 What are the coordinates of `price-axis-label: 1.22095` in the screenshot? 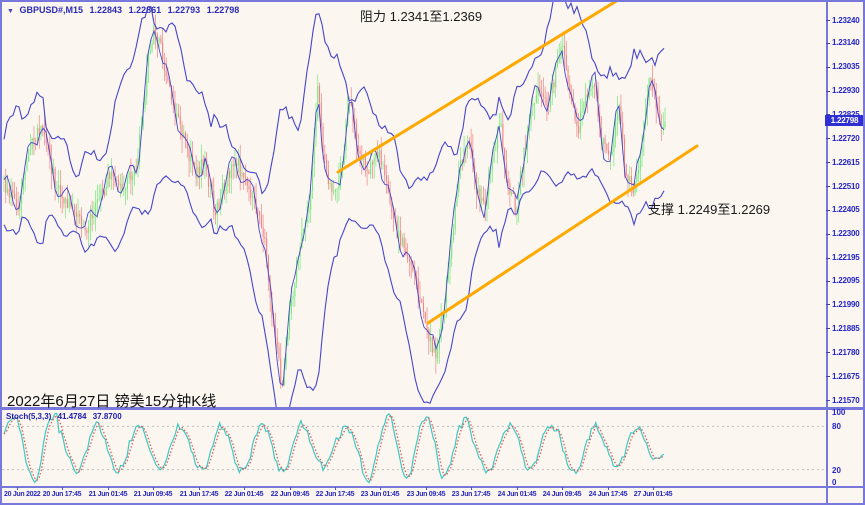 It's located at (846, 280).